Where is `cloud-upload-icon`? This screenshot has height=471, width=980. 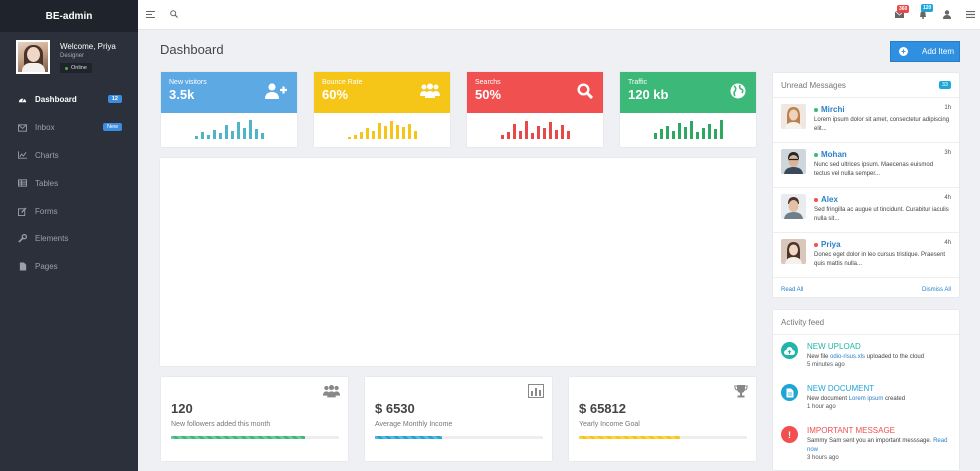 cloud-upload-icon is located at coordinates (789, 350).